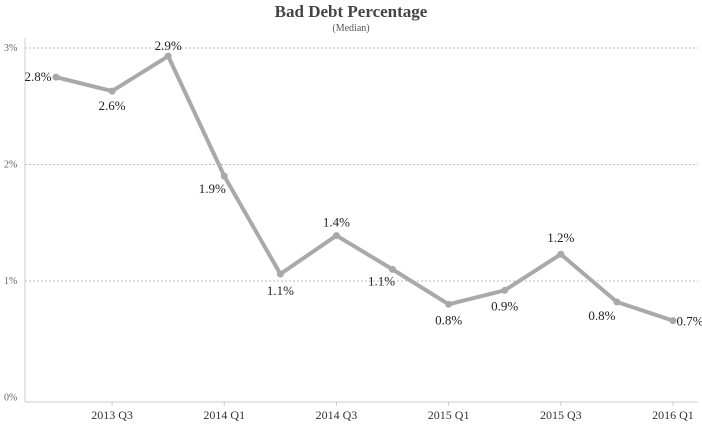 Image resolution: width=702 pixels, height=424 pixels. Describe the element at coordinates (168, 45) in the screenshot. I see `data-label: 2.9%` at that location.